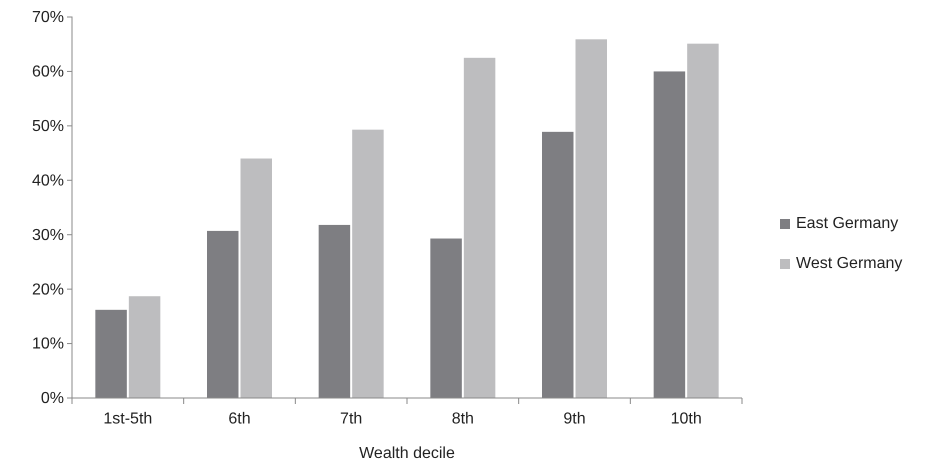  I want to click on y-tick-label: 60%, so click(48, 72).